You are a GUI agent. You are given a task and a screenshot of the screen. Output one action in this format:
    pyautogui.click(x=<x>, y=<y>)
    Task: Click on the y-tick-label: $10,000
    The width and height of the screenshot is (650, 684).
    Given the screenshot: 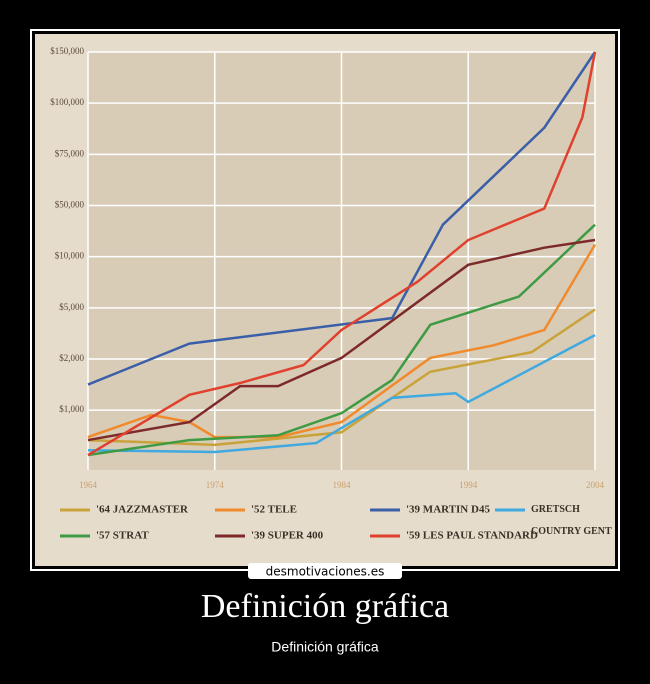 What is the action you would take?
    pyautogui.click(x=70, y=256)
    